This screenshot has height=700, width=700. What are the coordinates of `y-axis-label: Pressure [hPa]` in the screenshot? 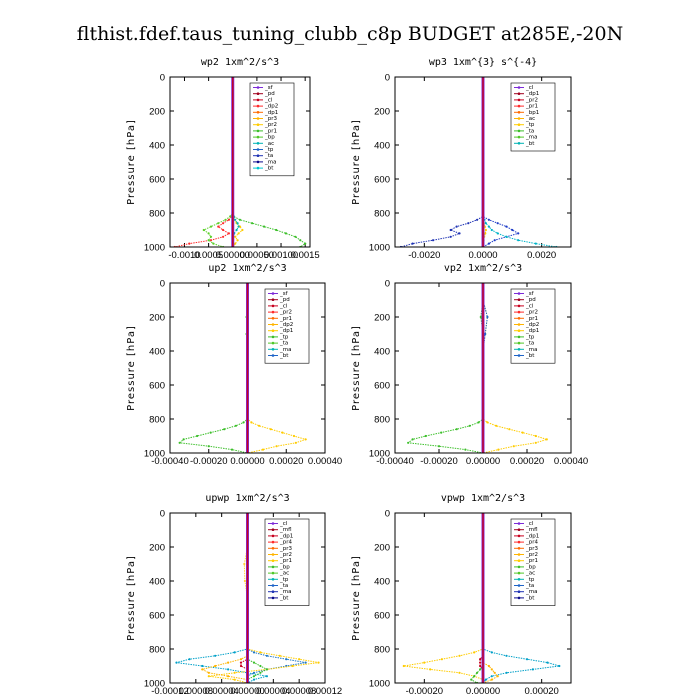 It's located at (356, 598).